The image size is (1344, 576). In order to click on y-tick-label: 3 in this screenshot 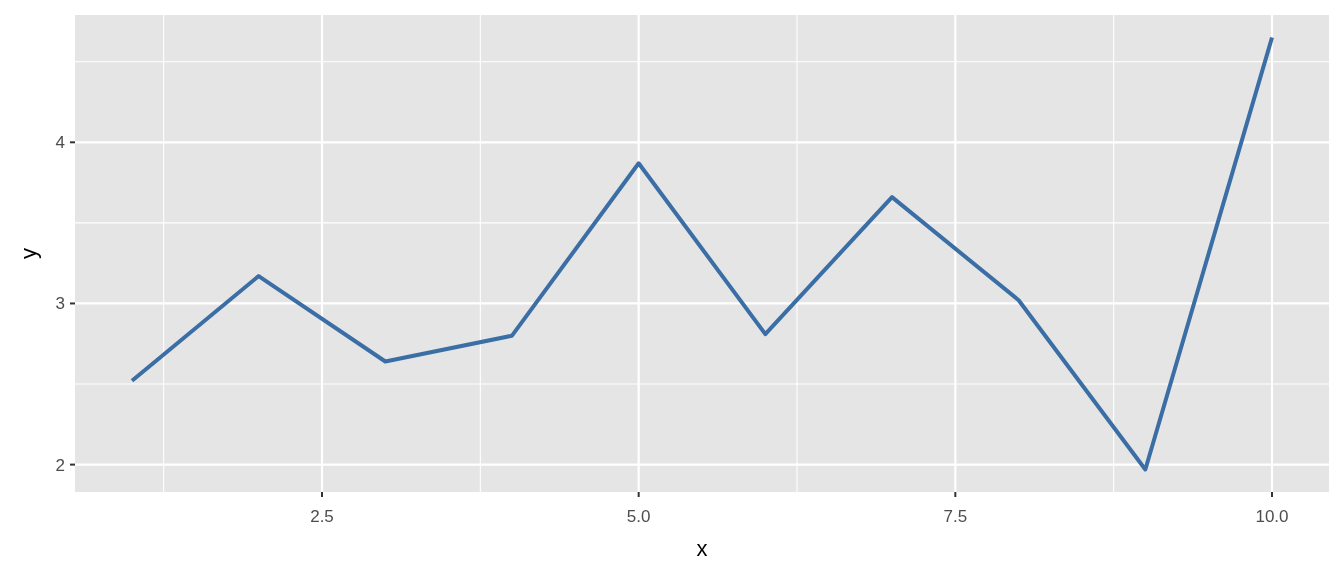, I will do `click(60, 304)`.